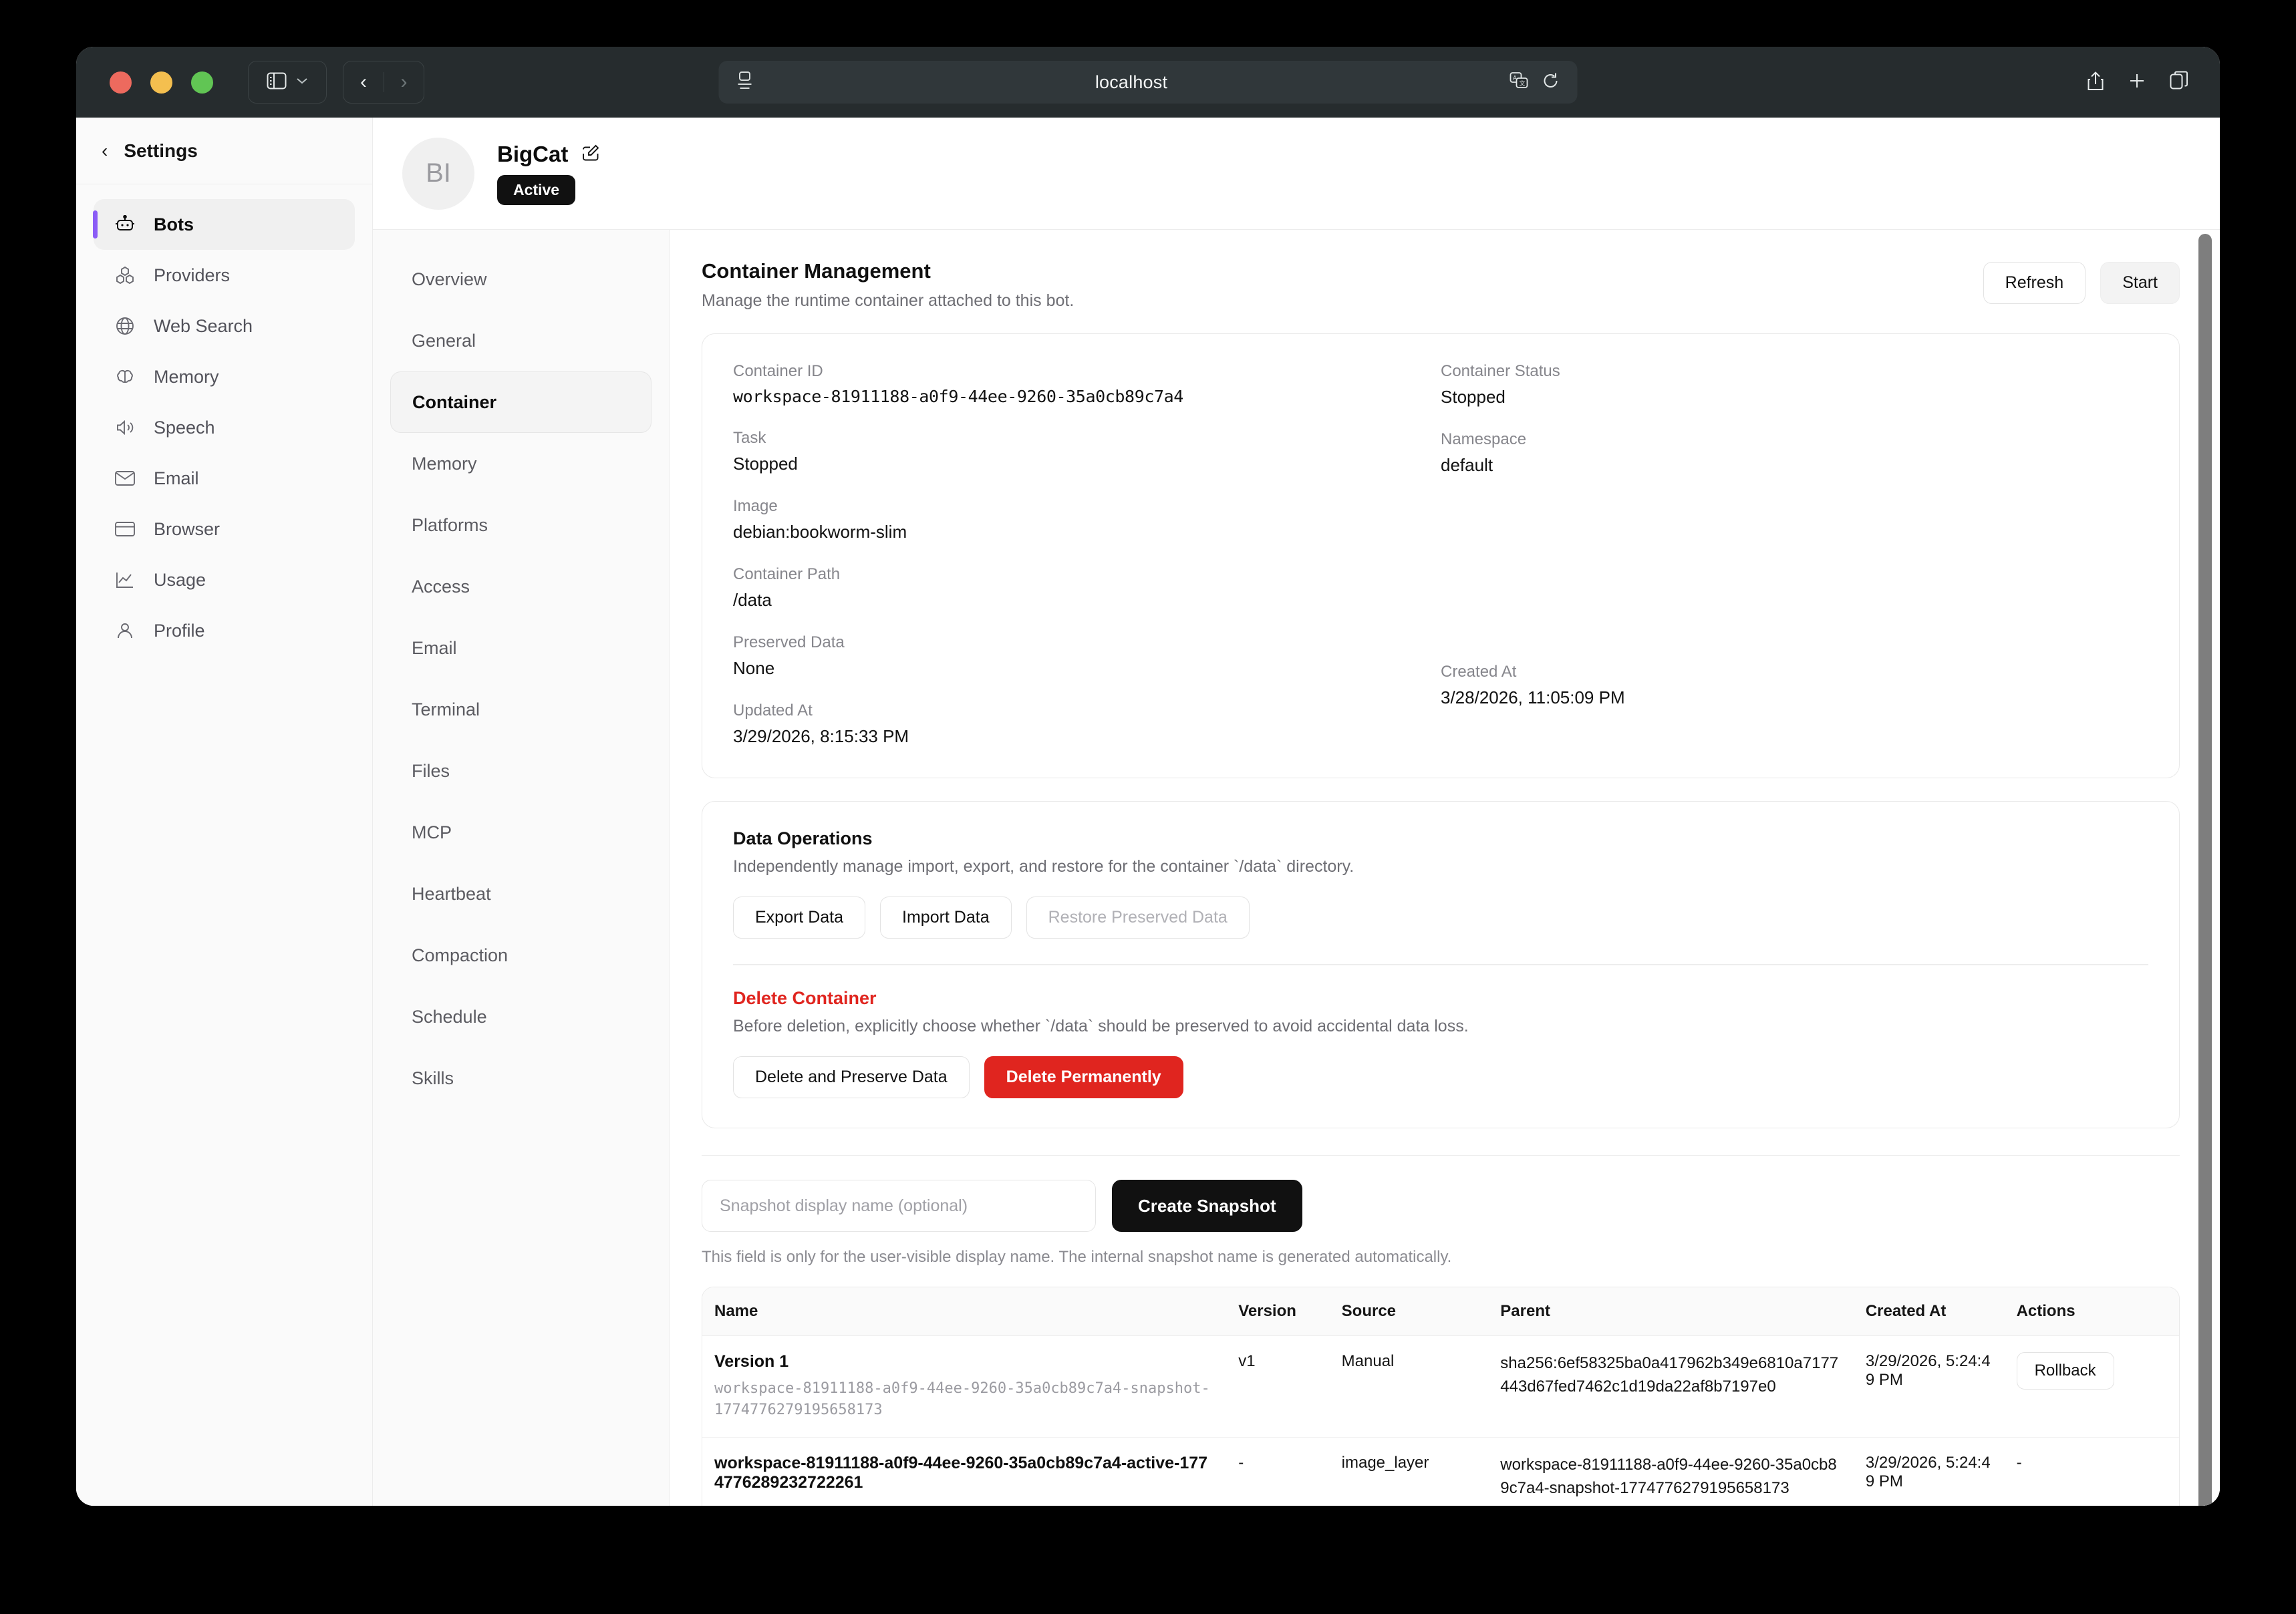 The image size is (2296, 1614). What do you see at coordinates (851, 1077) in the screenshot?
I see `delete-and-preserve-data-button: Delete and Preserve Data` at bounding box center [851, 1077].